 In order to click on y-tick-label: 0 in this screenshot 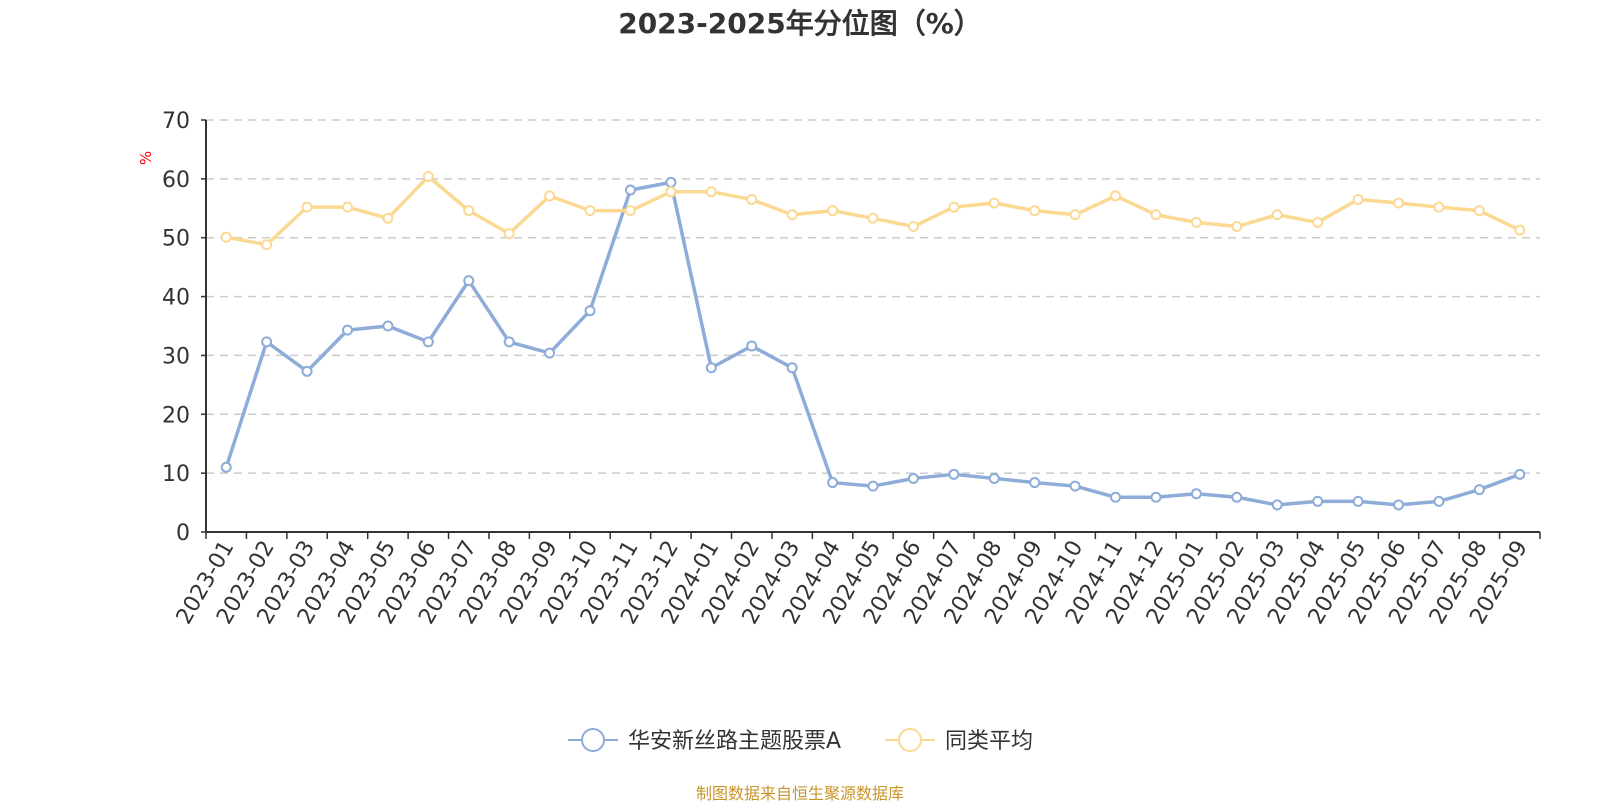, I will do `click(183, 533)`.